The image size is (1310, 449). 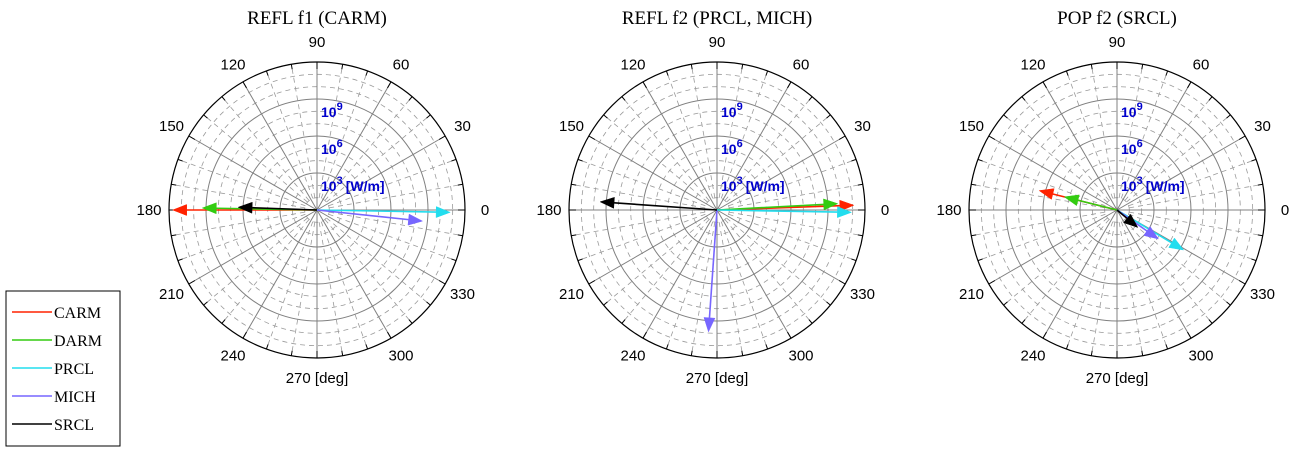 I want to click on arrow-shaft-darm, so click(x=1097, y=205).